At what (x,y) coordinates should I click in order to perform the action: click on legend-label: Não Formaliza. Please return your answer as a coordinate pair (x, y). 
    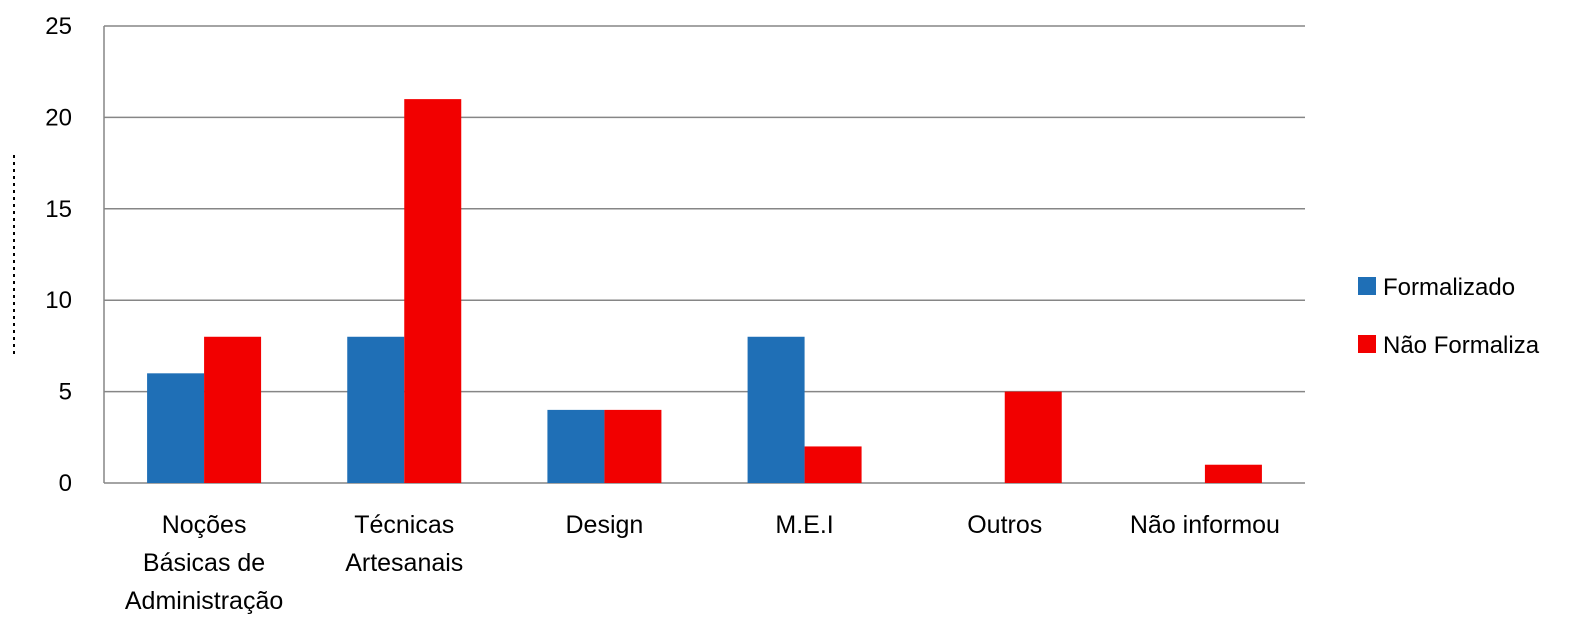
    Looking at the image, I should click on (1461, 345).